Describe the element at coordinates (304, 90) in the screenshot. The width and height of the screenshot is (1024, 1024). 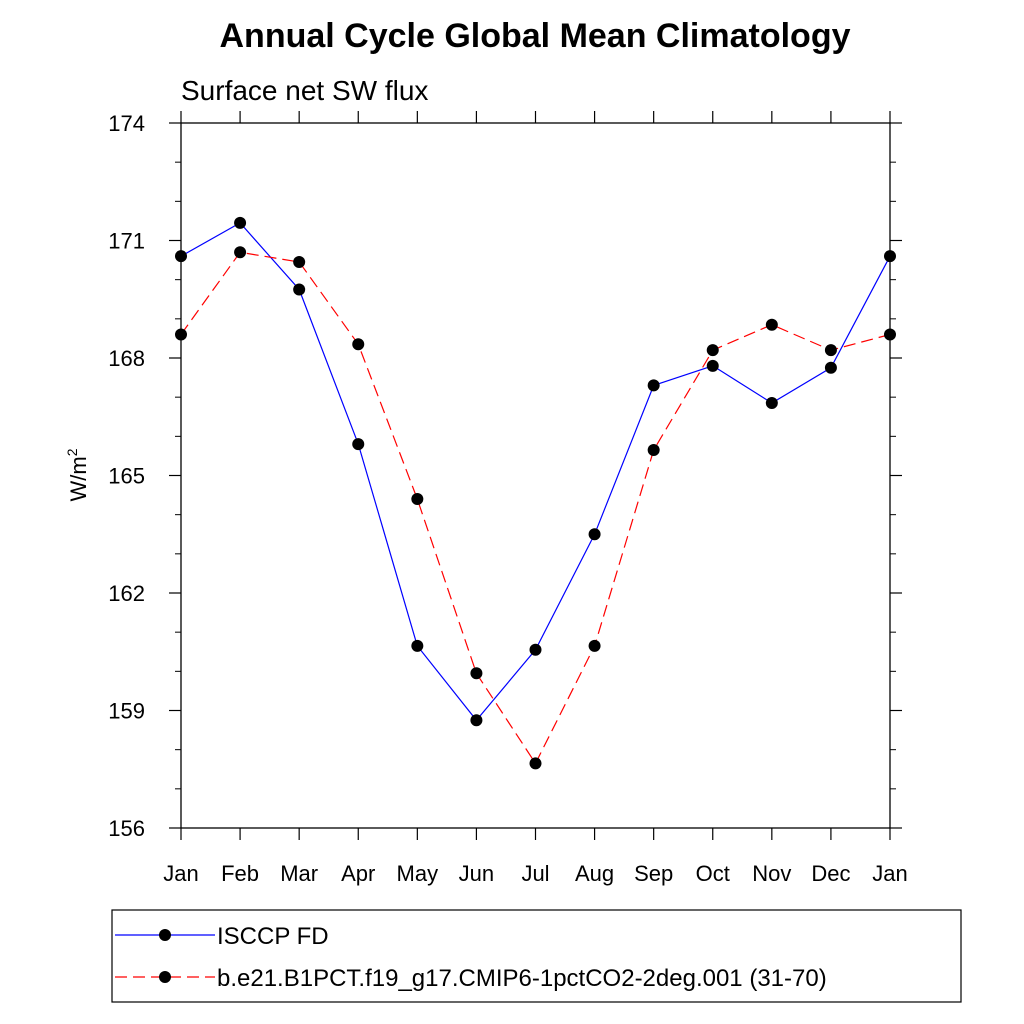
I see `chart-subtitle: Surface net SW flux` at that location.